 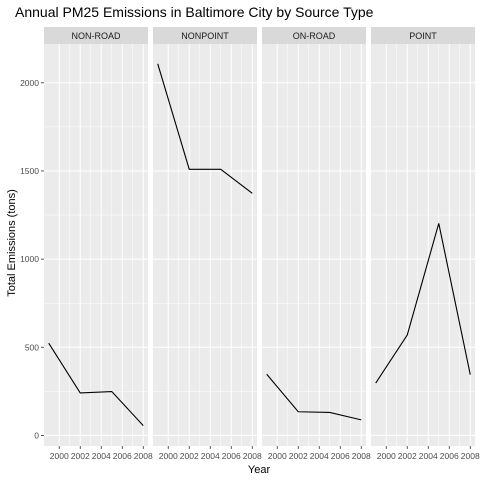 I want to click on series-line-point, so click(x=423, y=303).